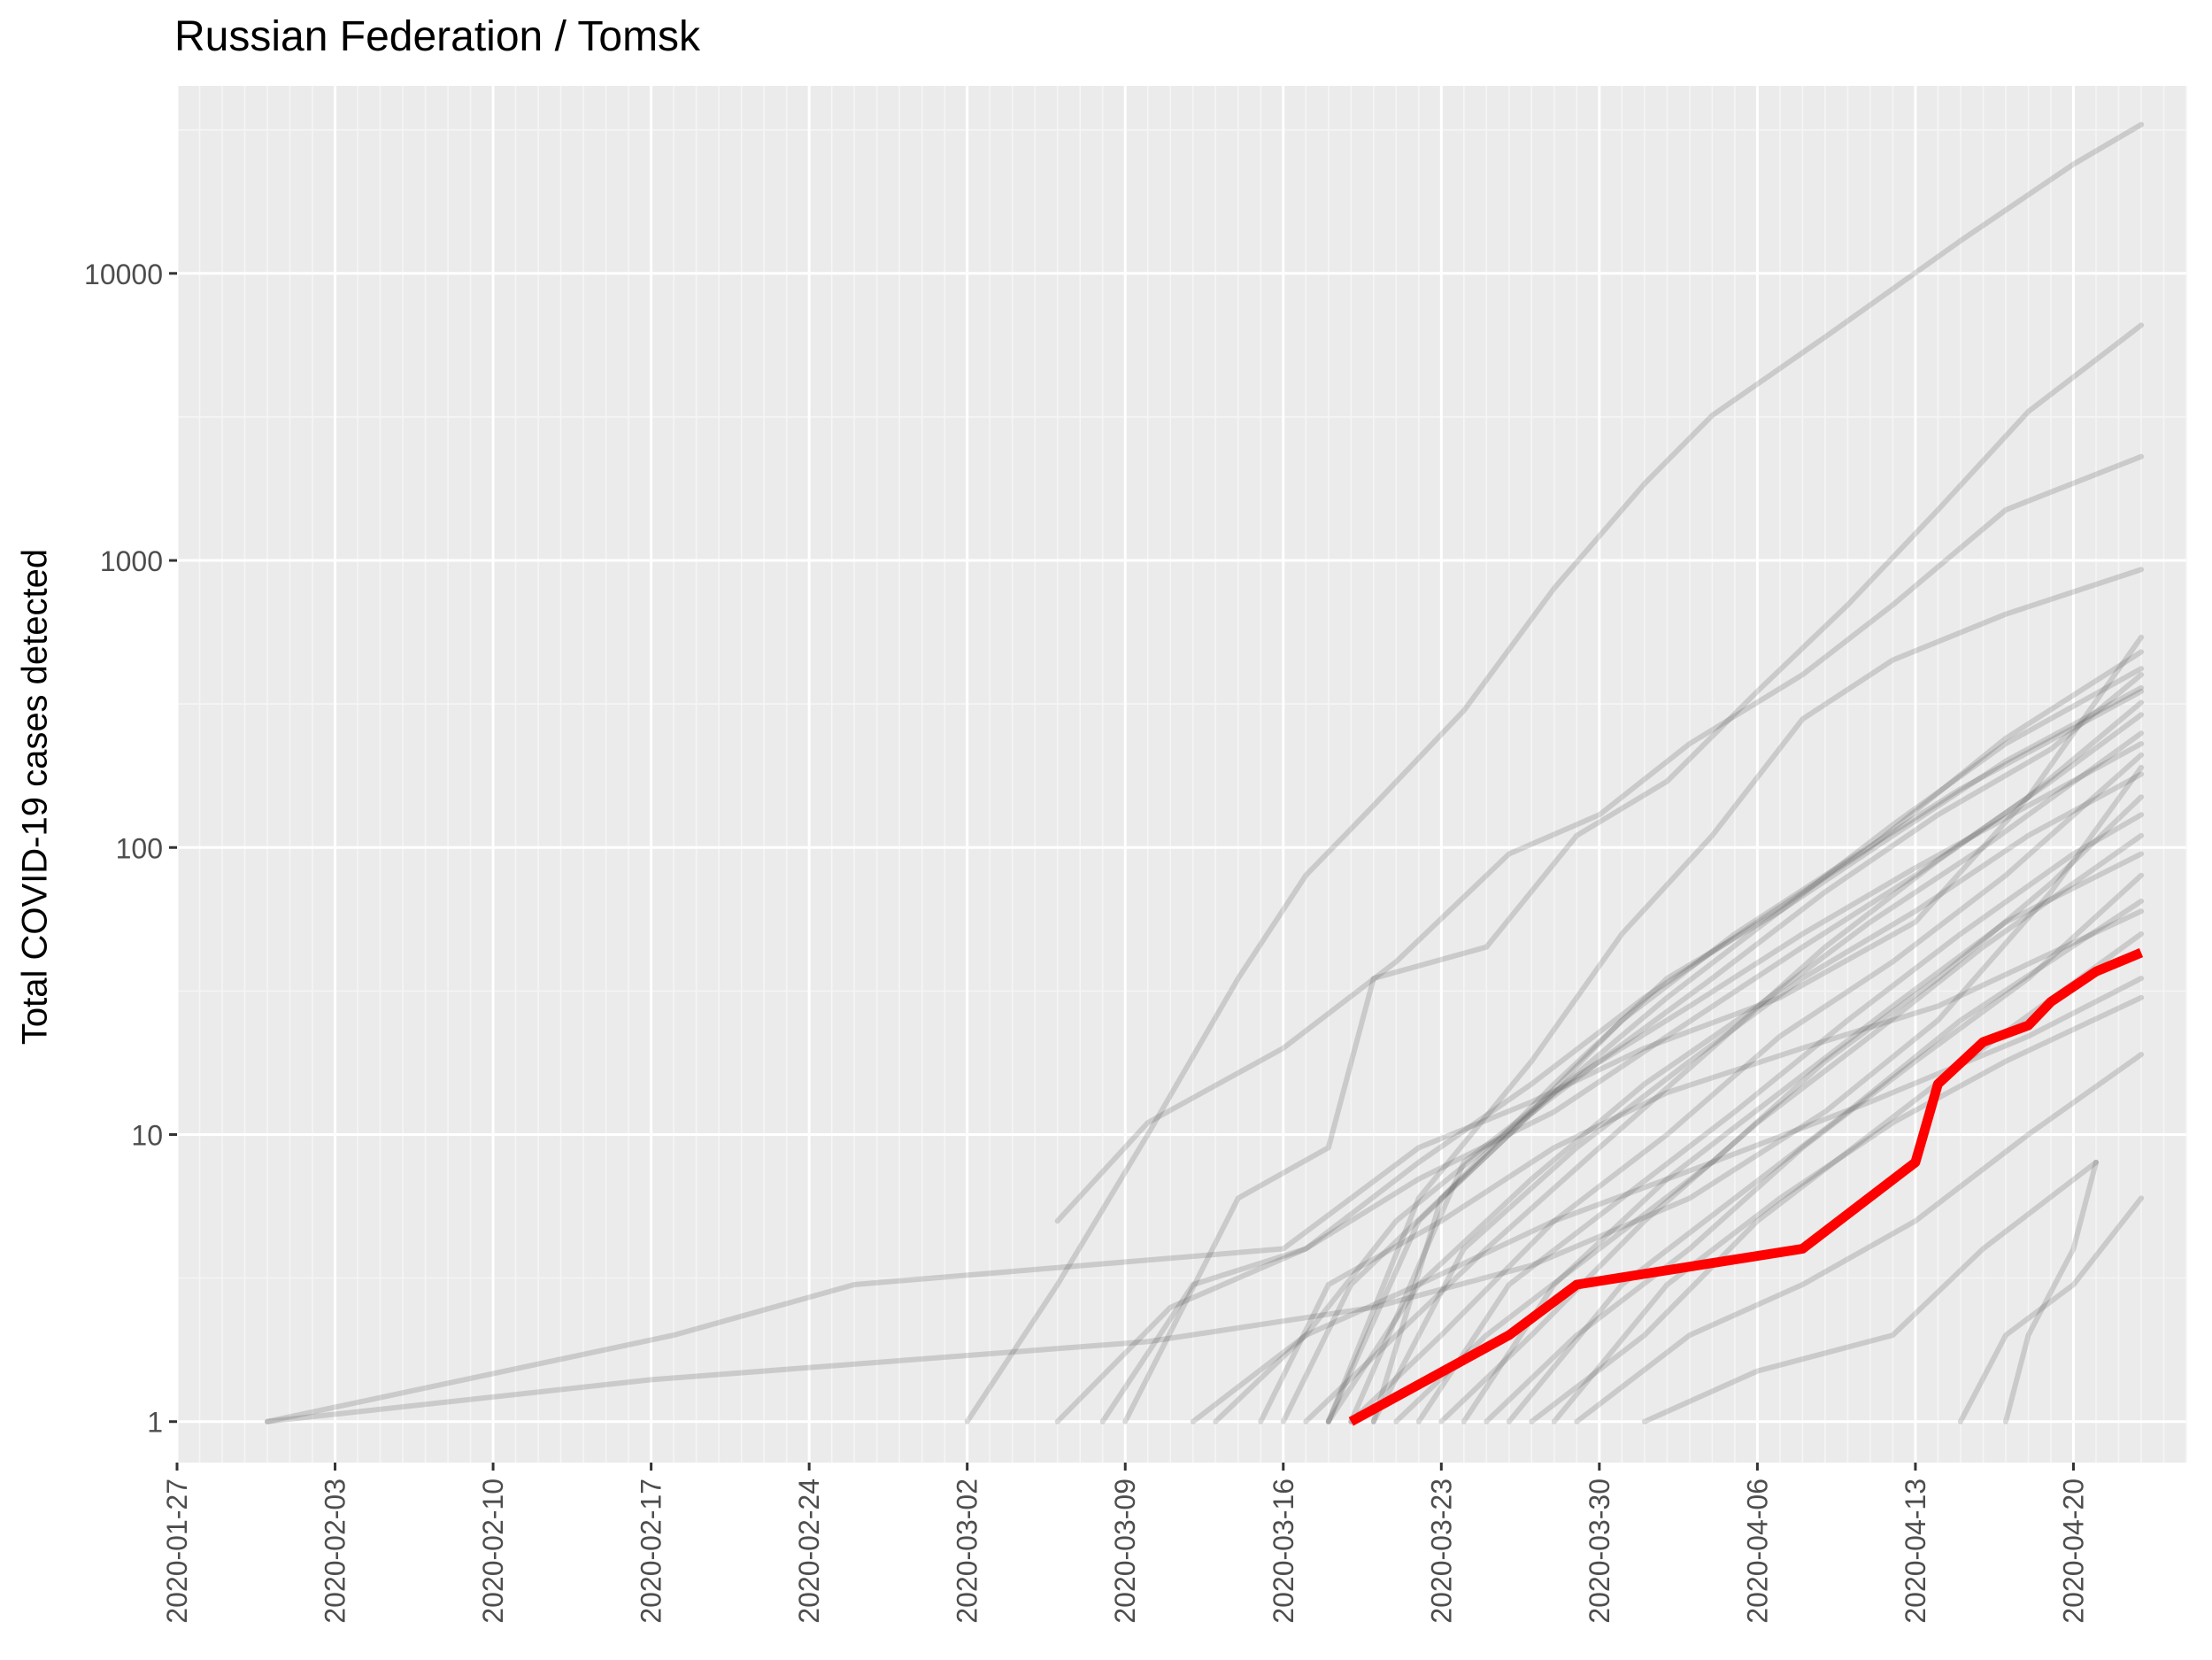 Image resolution: width=2212 pixels, height=1660 pixels. What do you see at coordinates (155, 1423) in the screenshot?
I see `y-tick-label: 1` at bounding box center [155, 1423].